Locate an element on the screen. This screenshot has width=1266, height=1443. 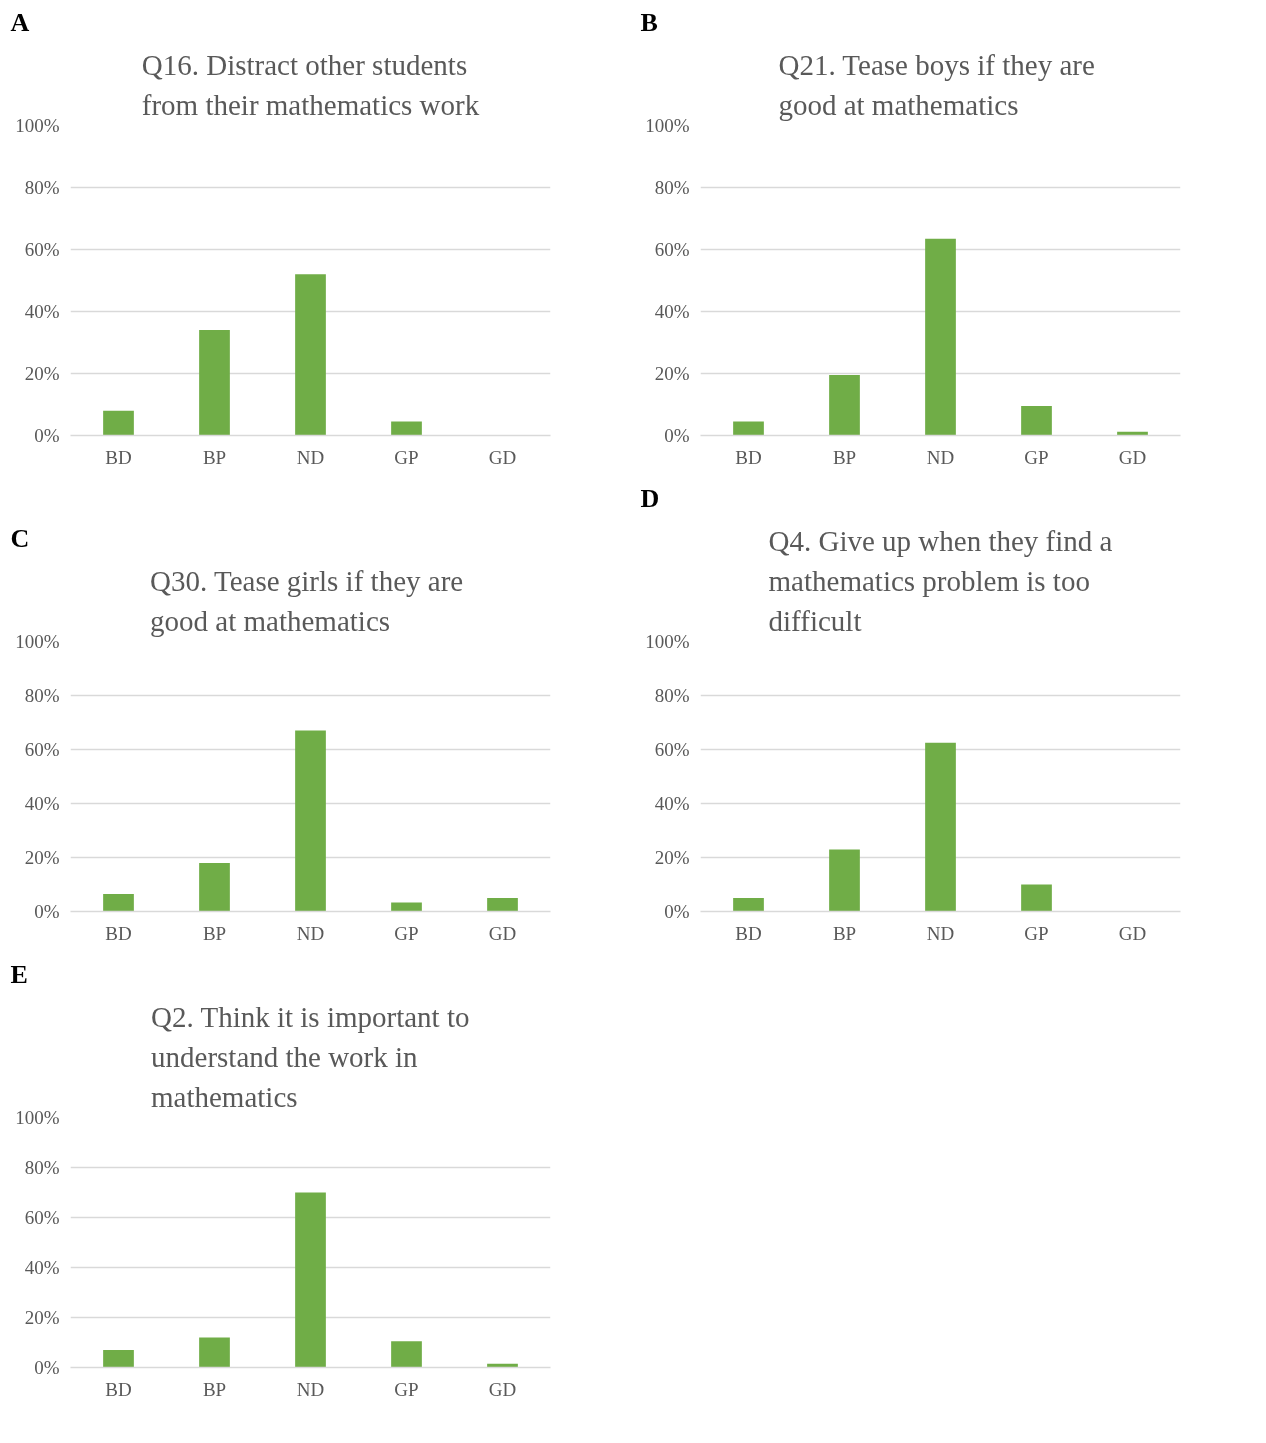
text: C is located at coordinates (20, 538).